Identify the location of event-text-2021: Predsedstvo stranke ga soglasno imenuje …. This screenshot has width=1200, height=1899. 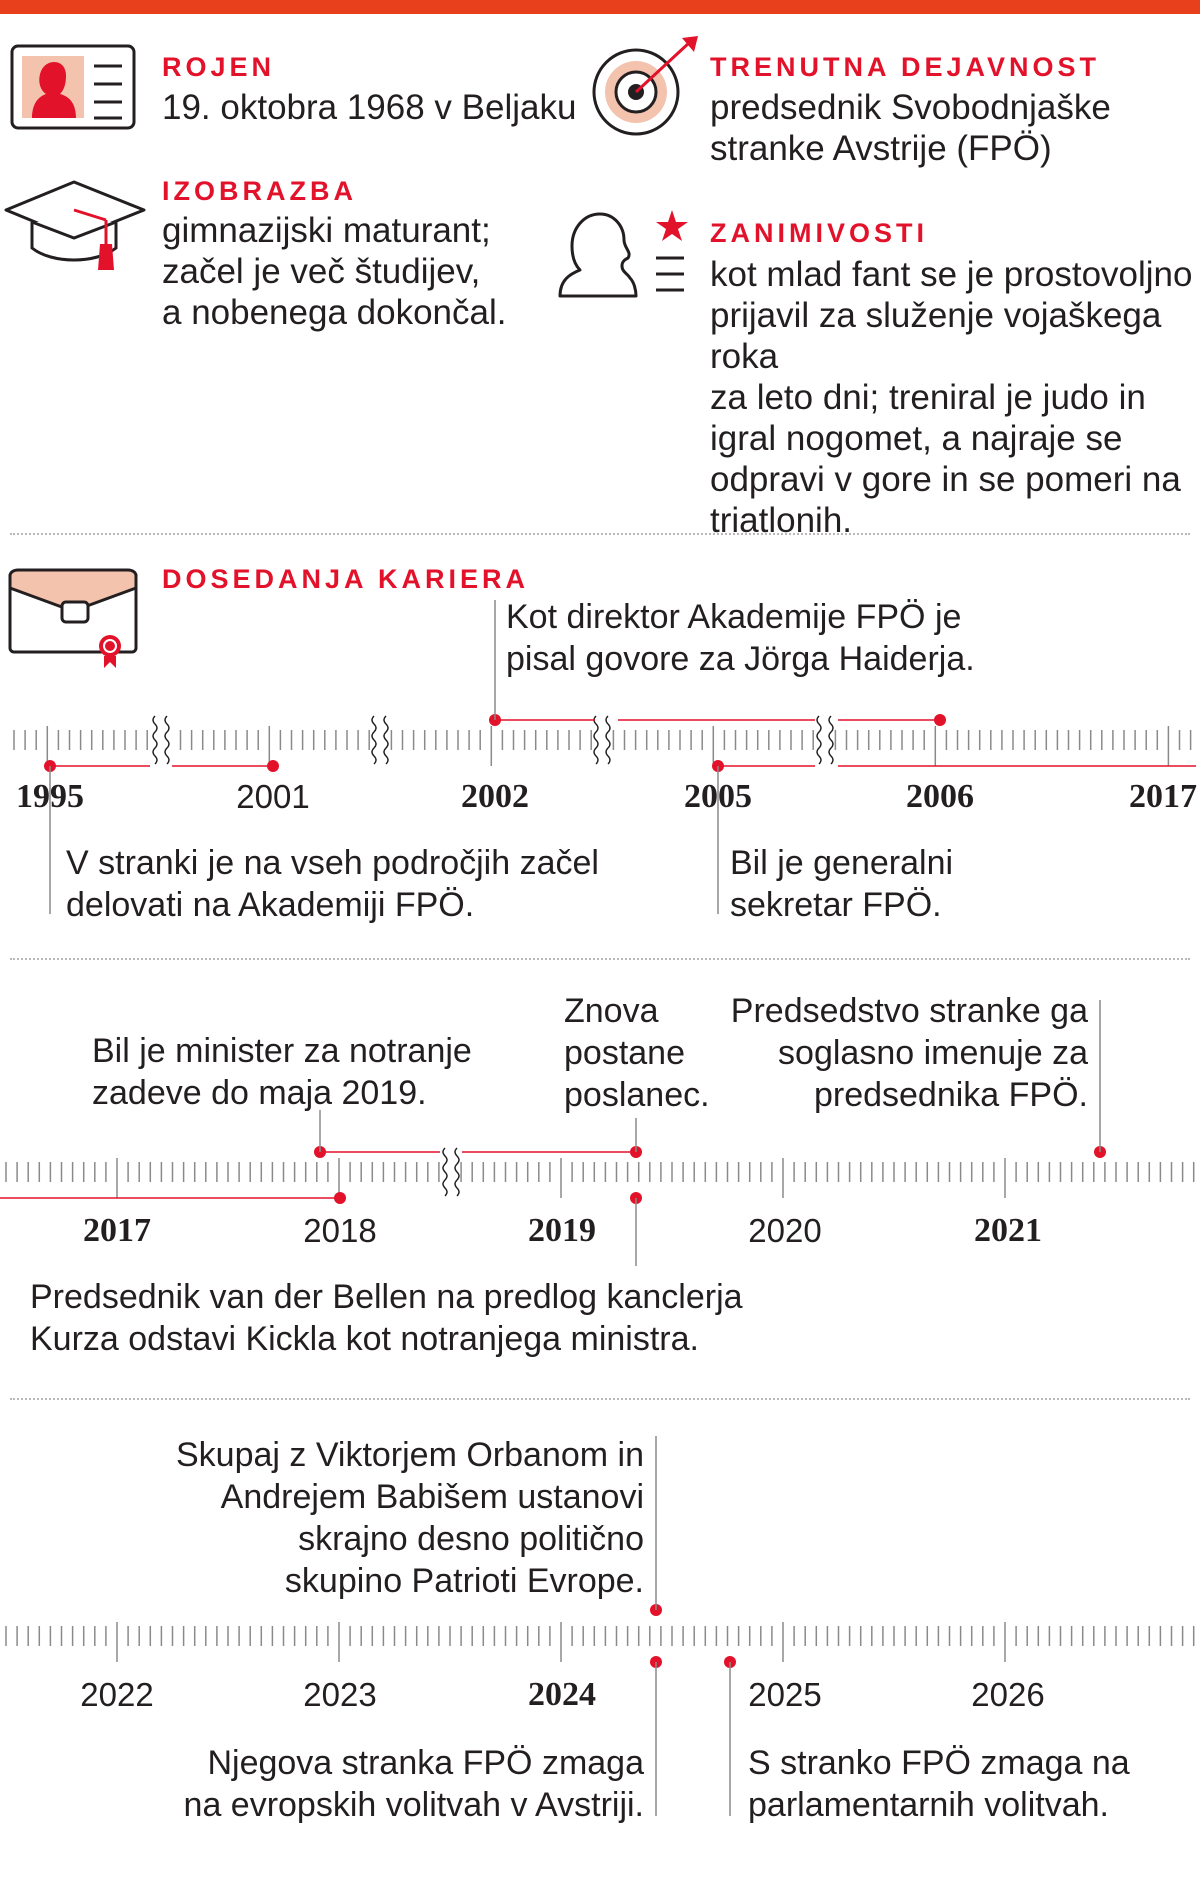
(894, 1053).